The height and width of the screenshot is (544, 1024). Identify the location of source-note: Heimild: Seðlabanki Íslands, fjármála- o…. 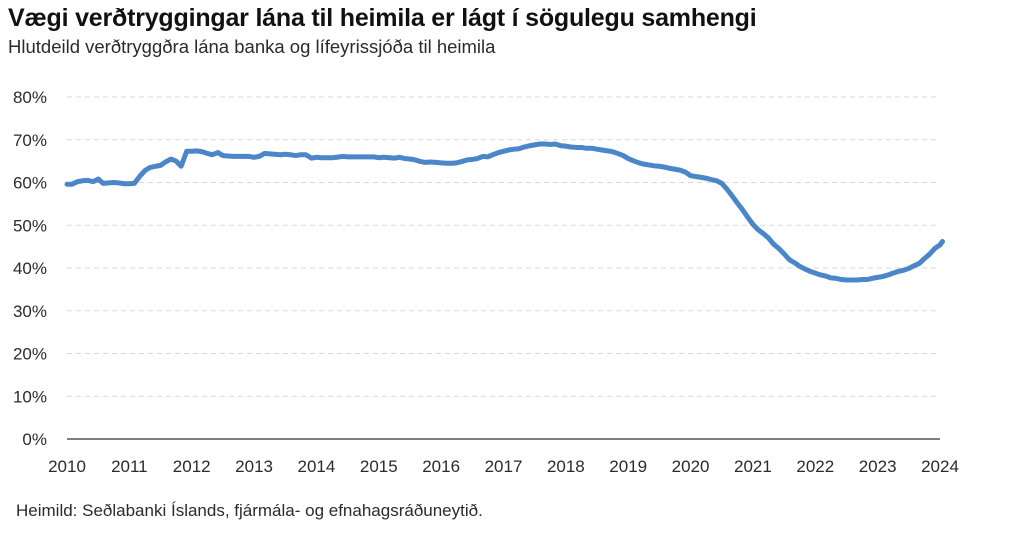
(249, 510).